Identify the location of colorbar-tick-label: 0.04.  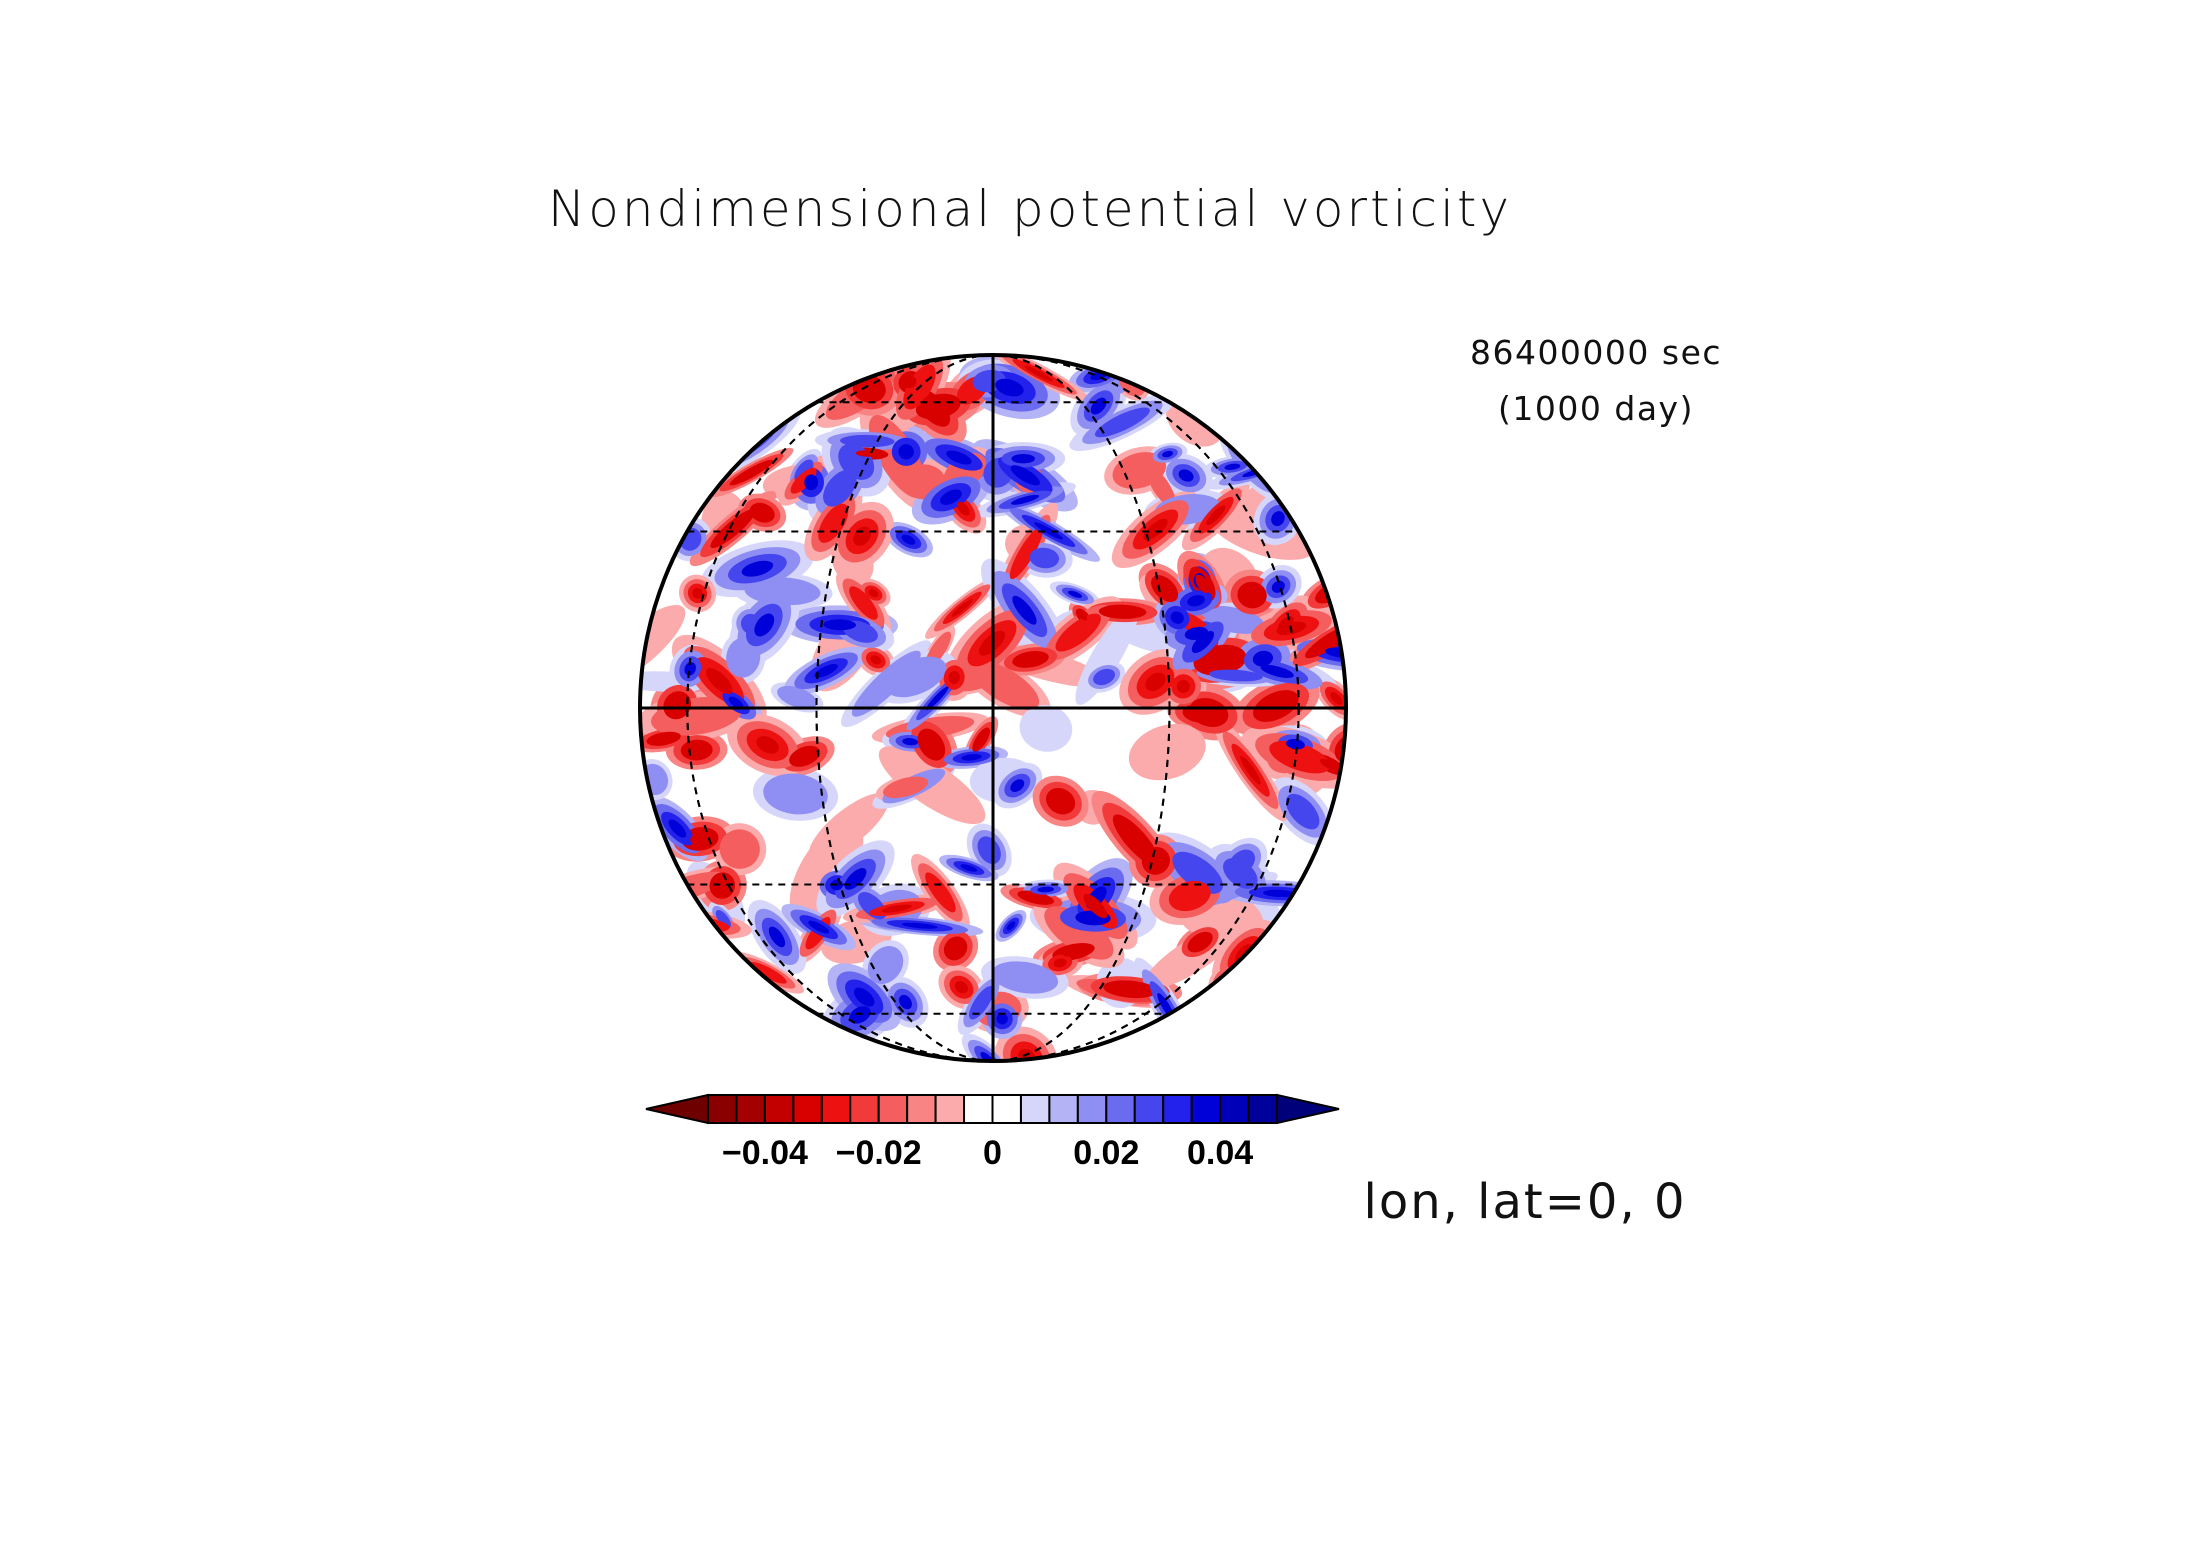
(1220, 1153).